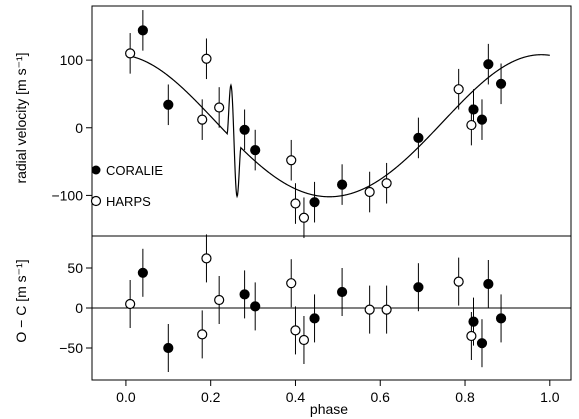 This screenshot has height=419, width=579. Describe the element at coordinates (134, 170) in the screenshot. I see `legend-coralie-label: CORALIE` at that location.